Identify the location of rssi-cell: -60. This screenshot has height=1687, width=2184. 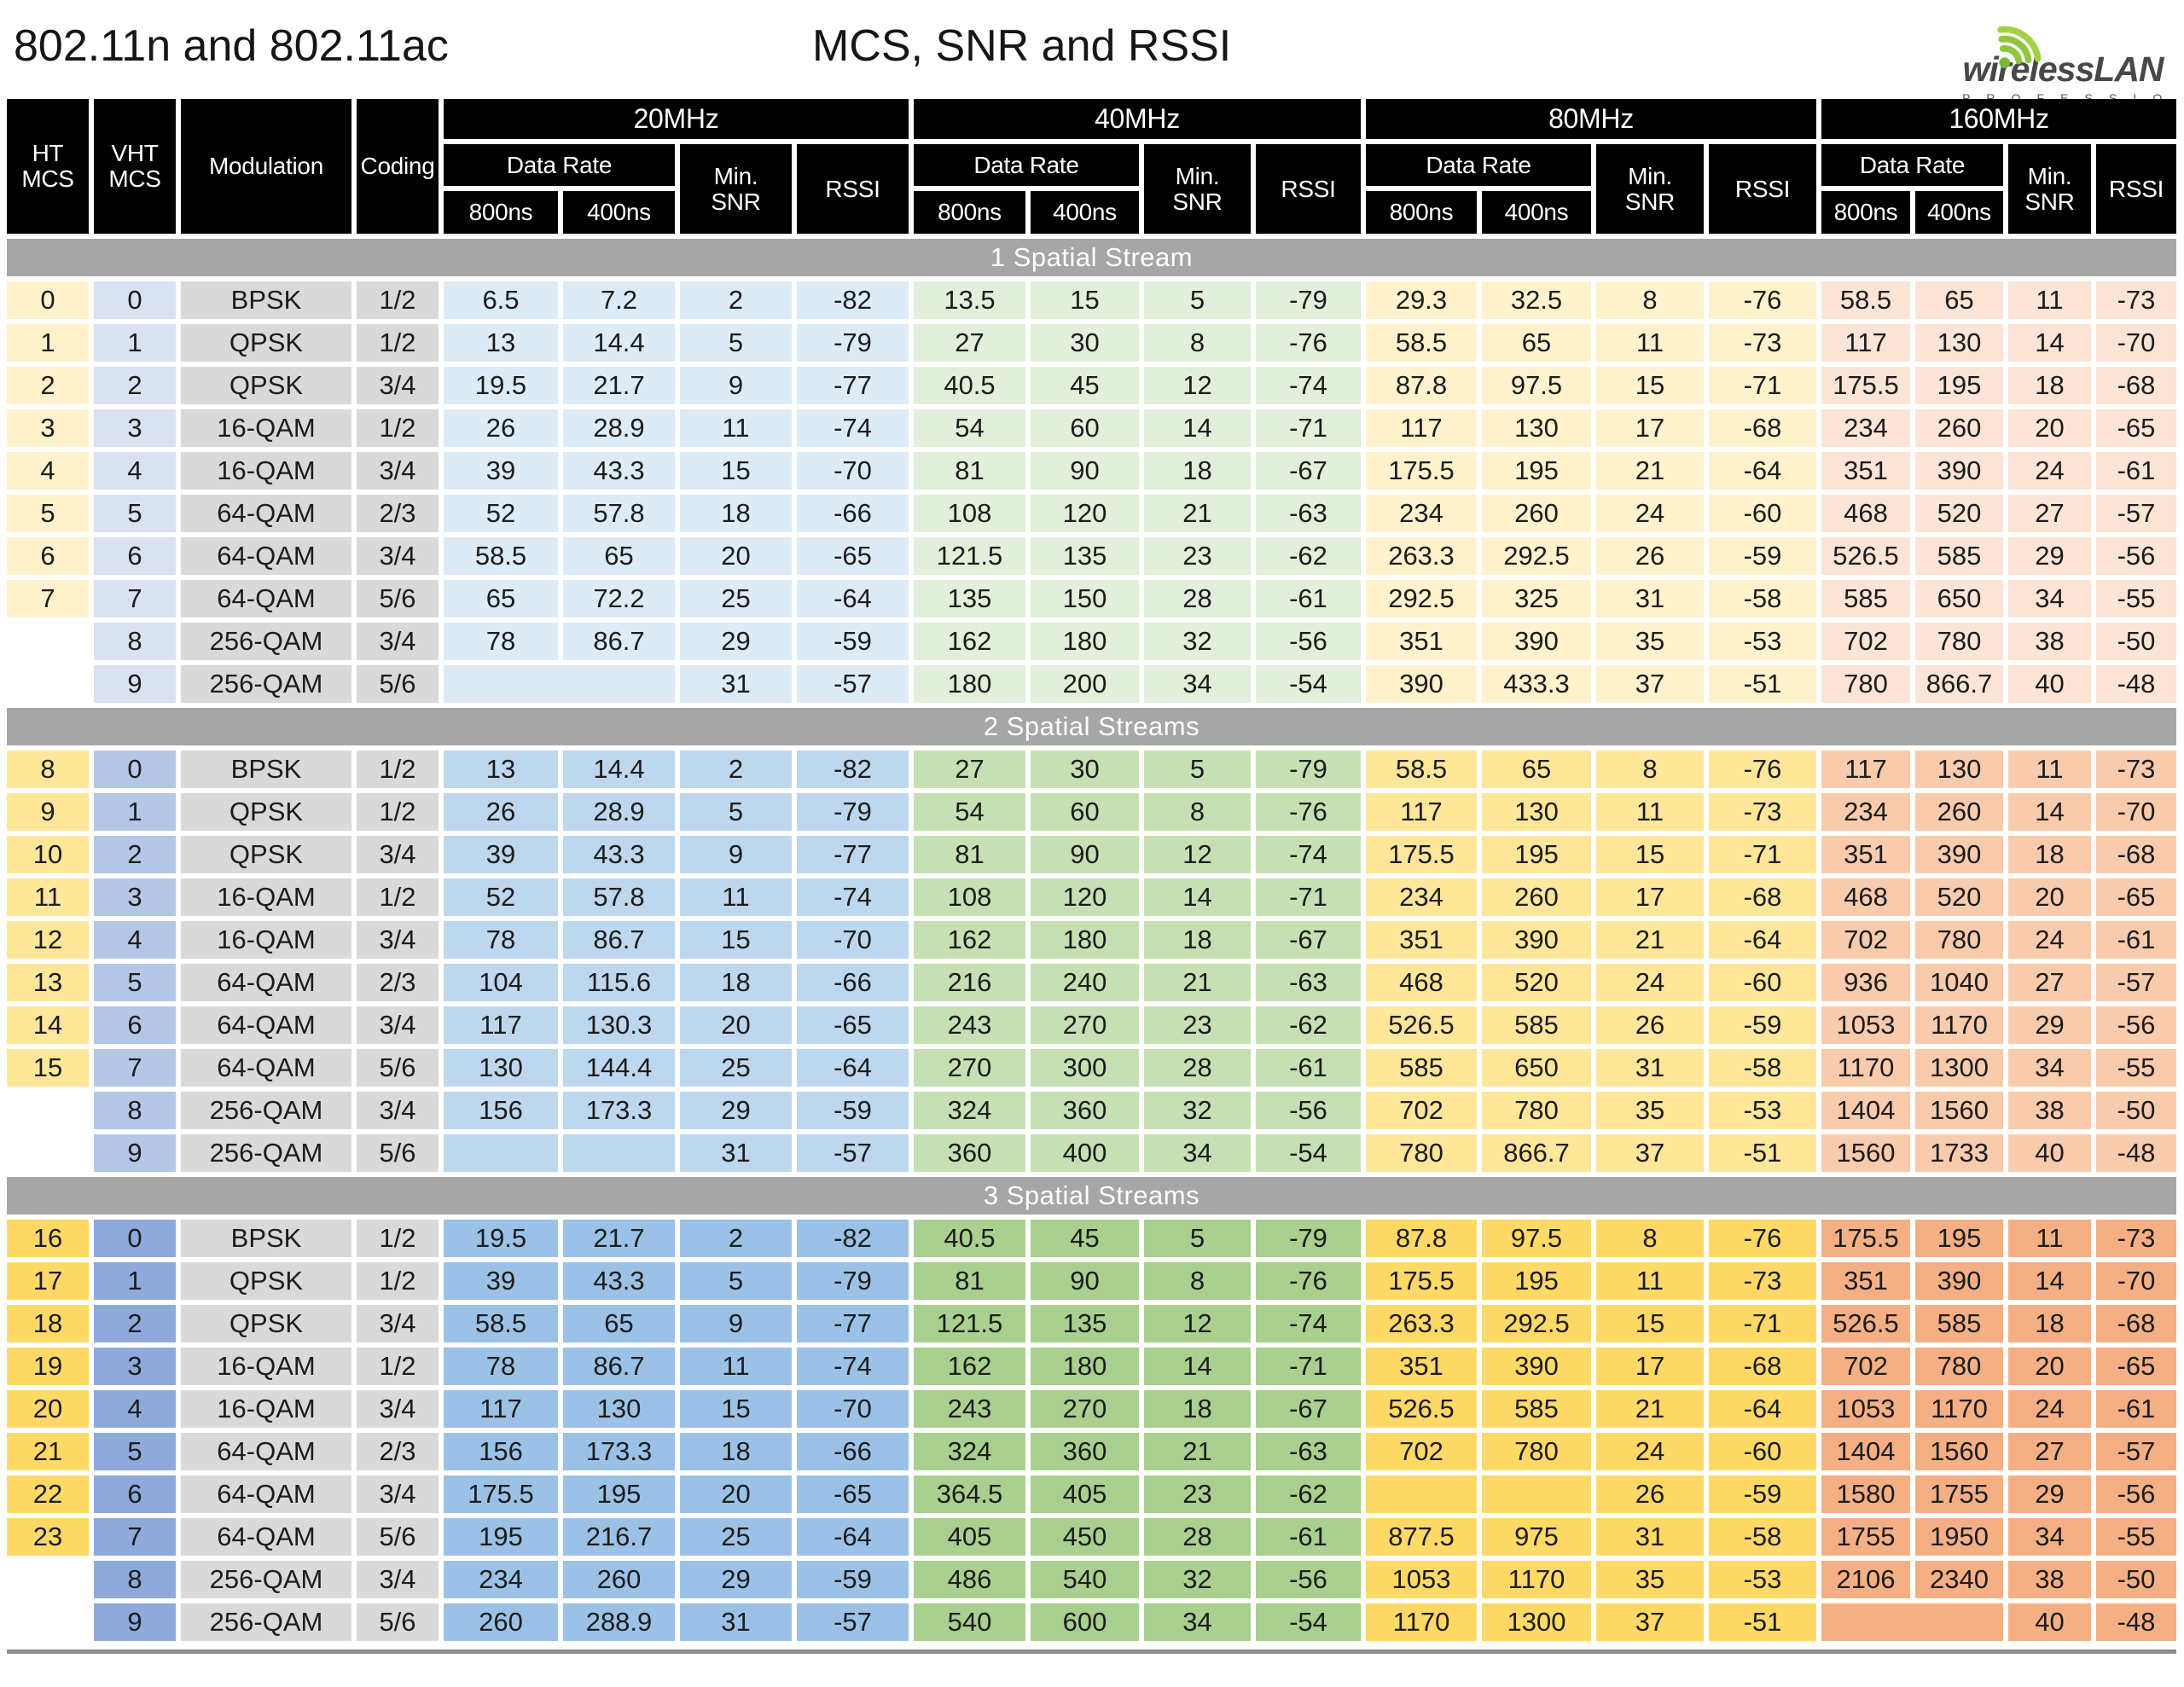
(1762, 983).